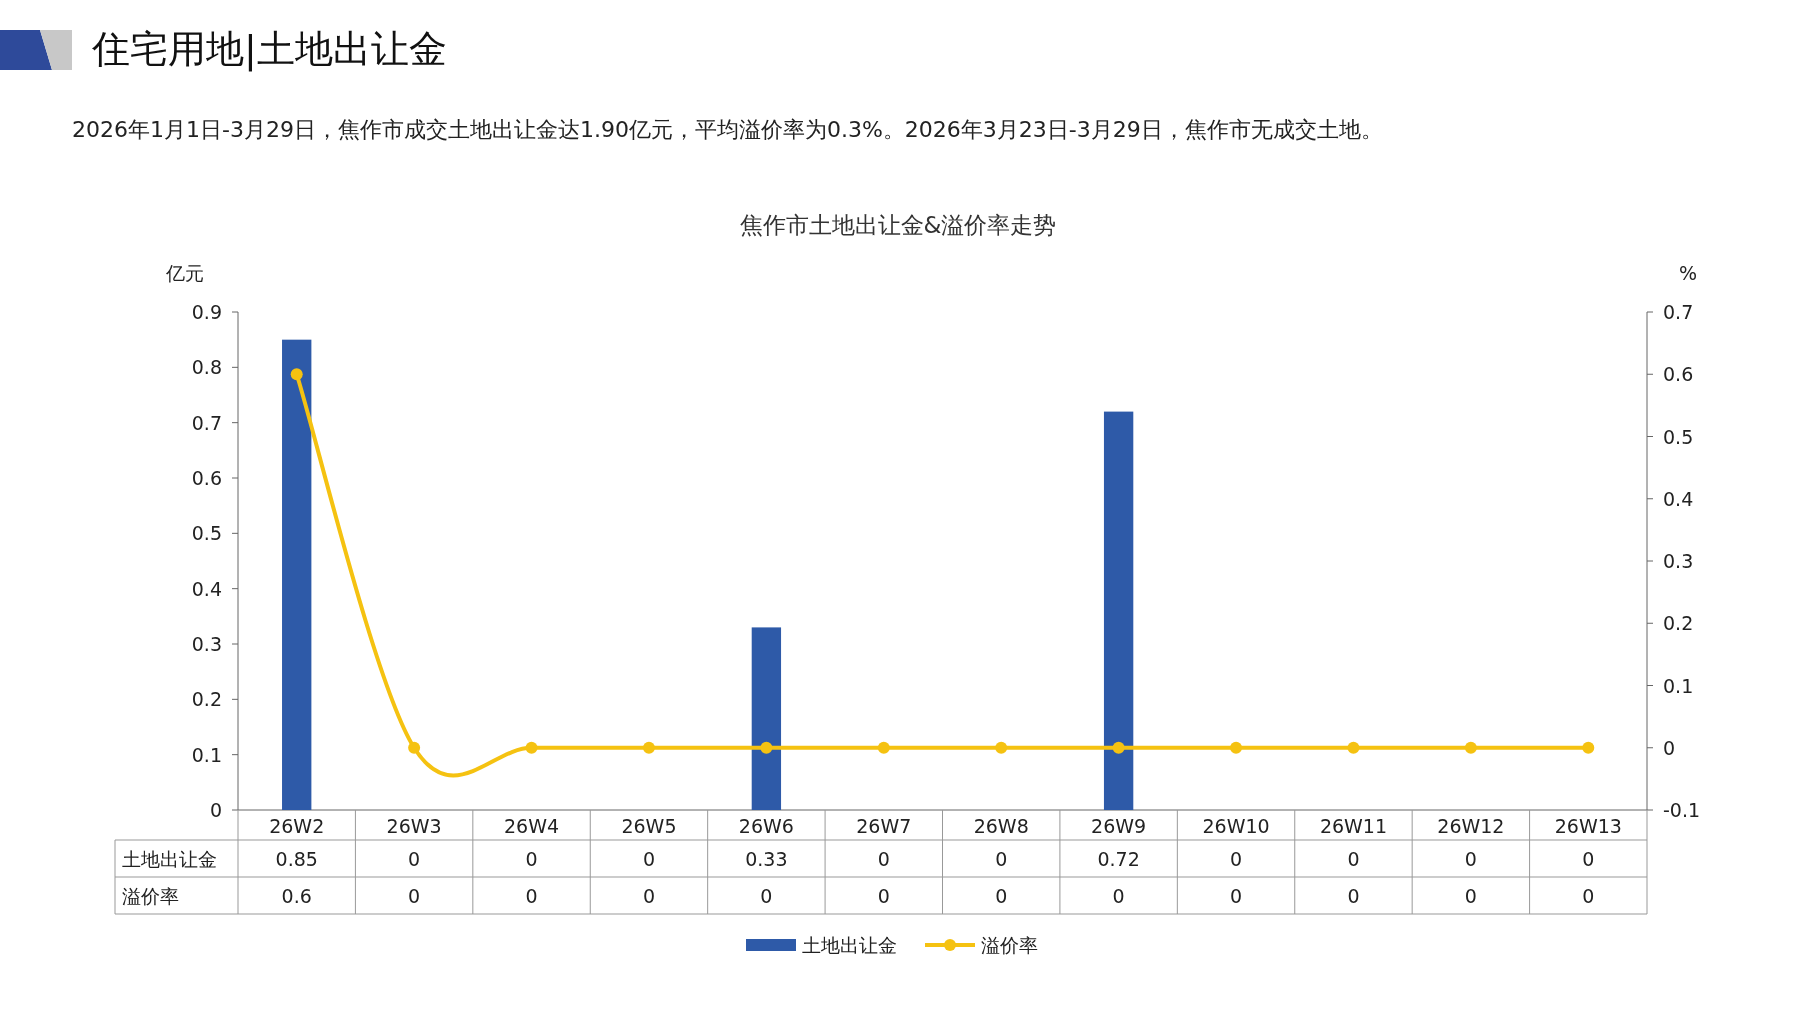  Describe the element at coordinates (849, 945) in the screenshot. I see `legend-label: 土地出让金` at that location.